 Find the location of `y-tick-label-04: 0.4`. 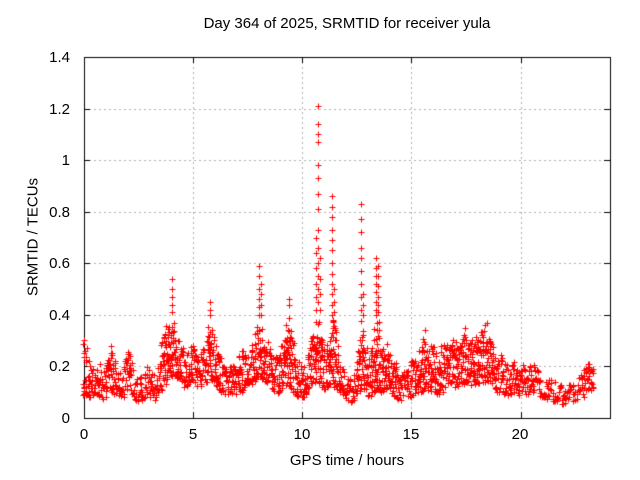

y-tick-label-04: 0.4 is located at coordinates (59, 315).